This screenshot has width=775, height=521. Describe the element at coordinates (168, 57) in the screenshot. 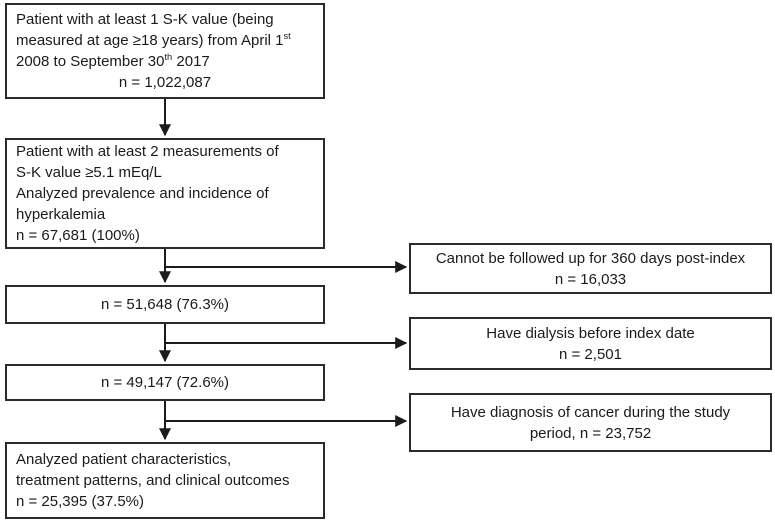

I see `superscript-th: th` at that location.